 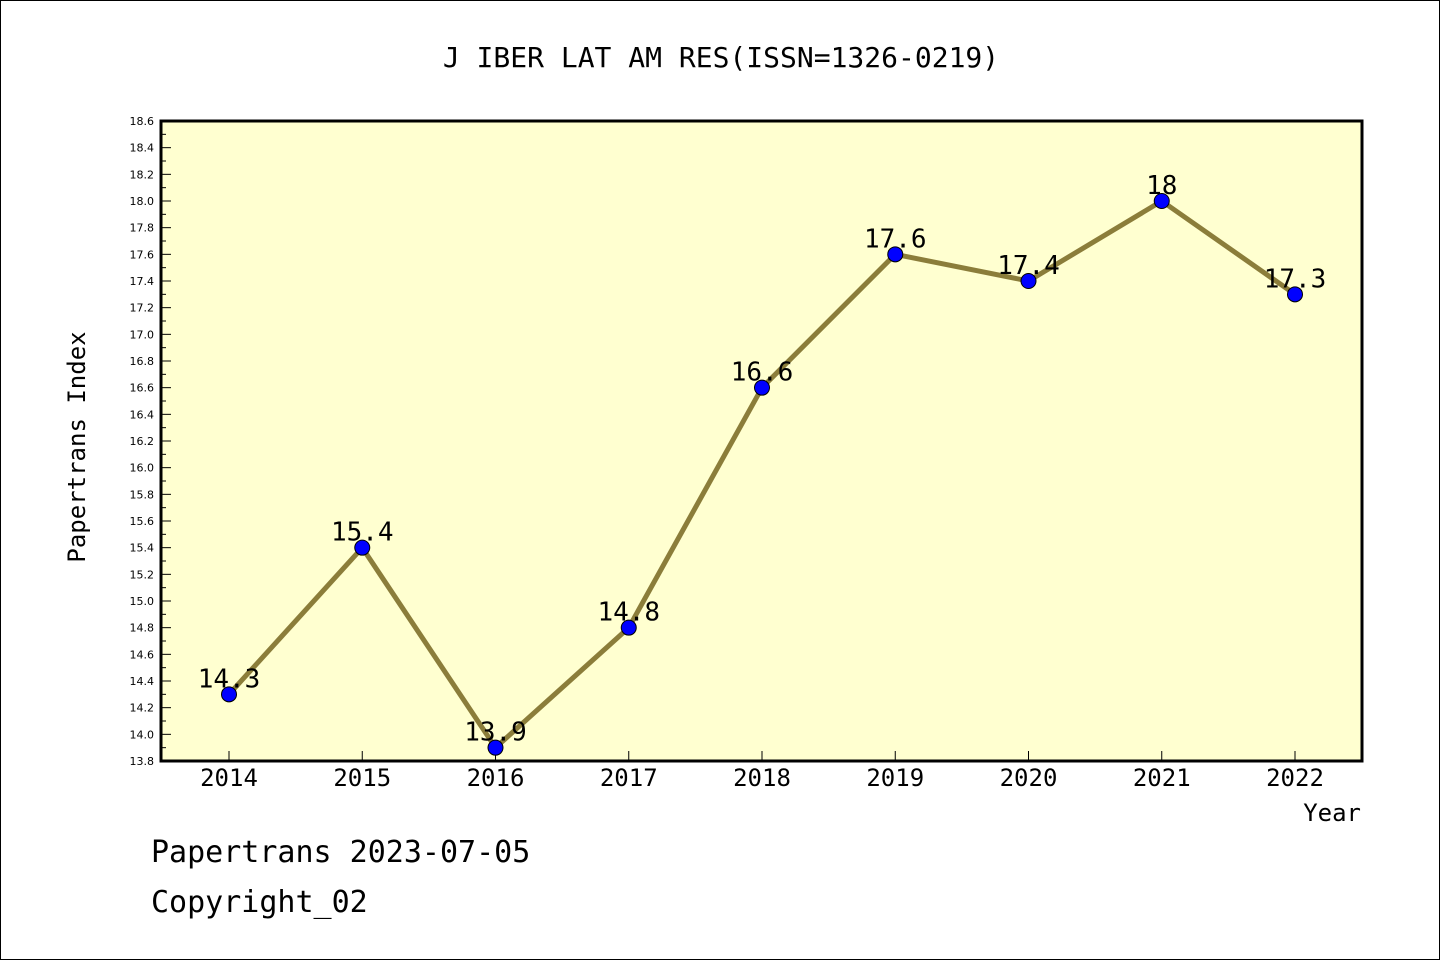 I want to click on y-tick-label: 14.8, so click(x=142, y=628).